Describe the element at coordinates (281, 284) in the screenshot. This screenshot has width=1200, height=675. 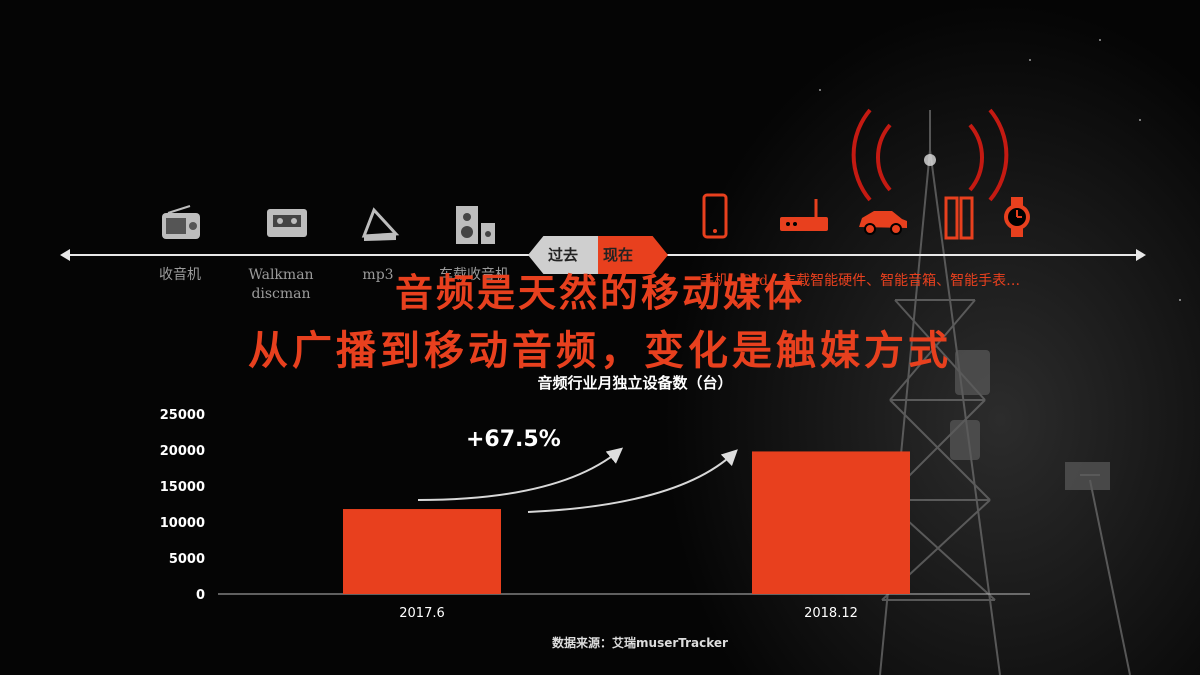
I see `timeline-label-walkman: Walkman discman` at that location.